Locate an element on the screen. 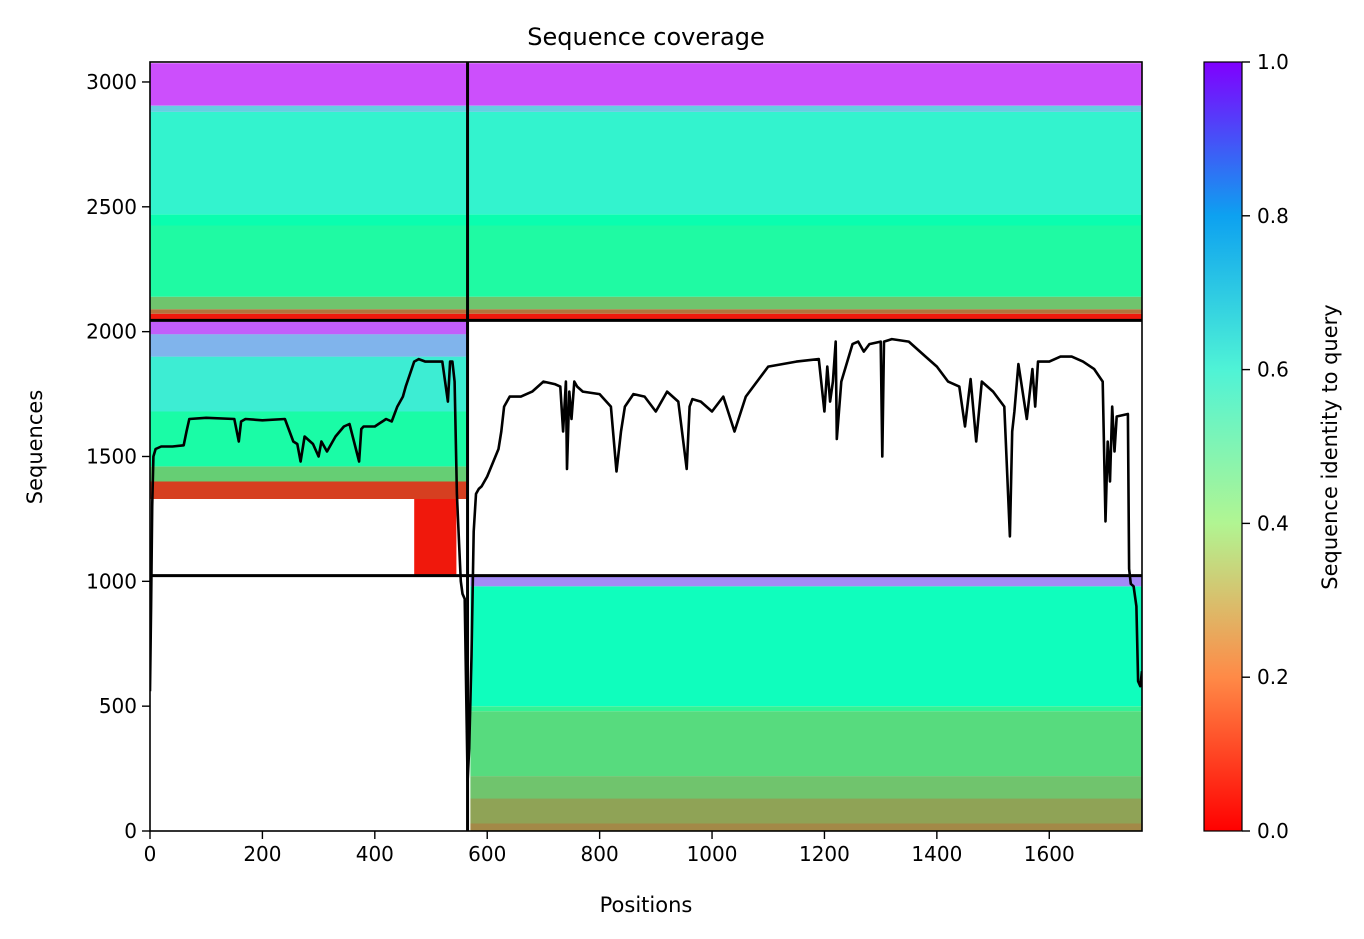  x-tick-label: 600 is located at coordinates (487, 854).